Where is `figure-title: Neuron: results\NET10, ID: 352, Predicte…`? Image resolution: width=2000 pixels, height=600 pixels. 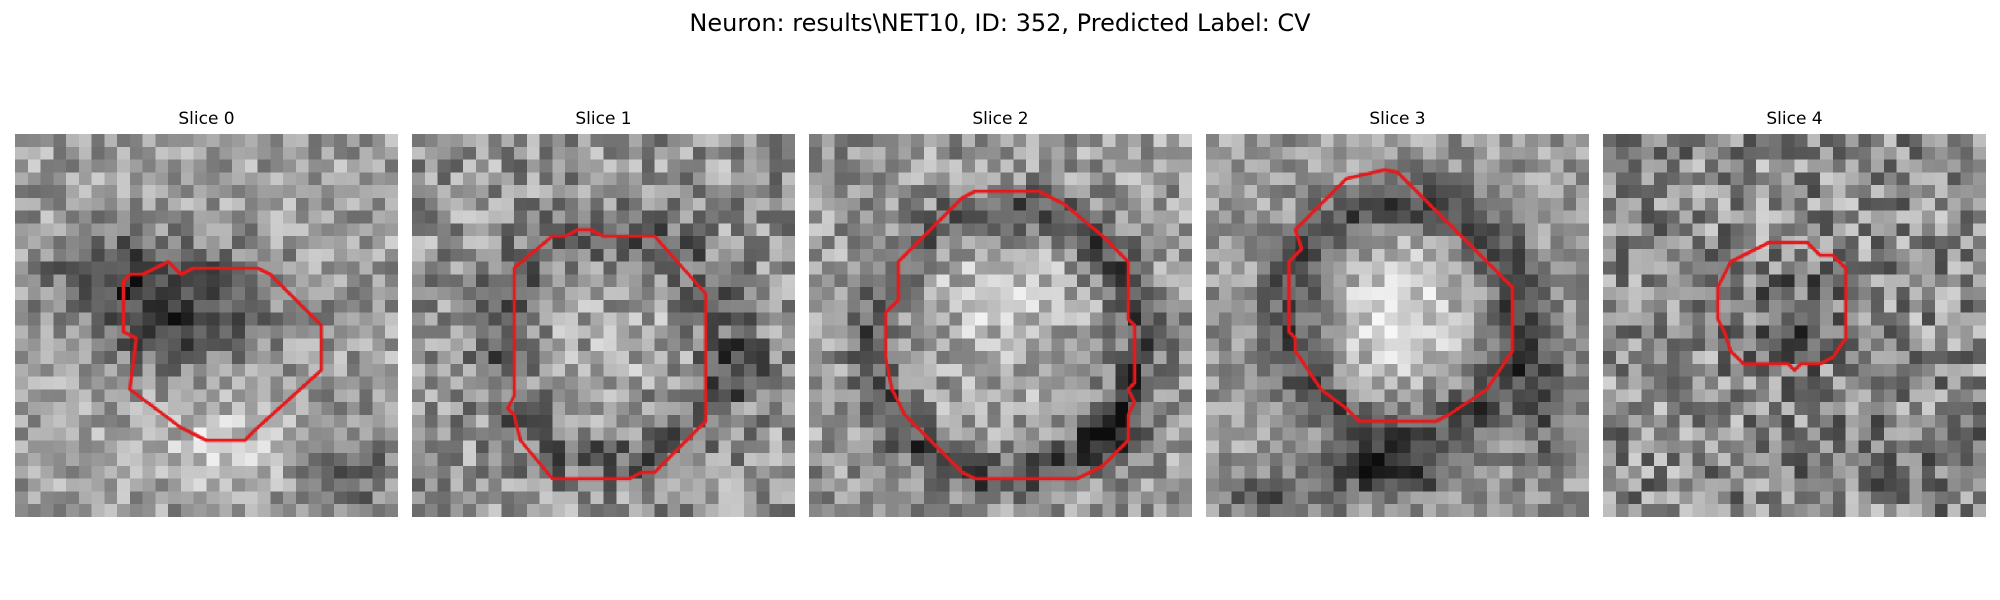
figure-title: Neuron: results\NET10, ID: 352, Predicte… is located at coordinates (1000, 23).